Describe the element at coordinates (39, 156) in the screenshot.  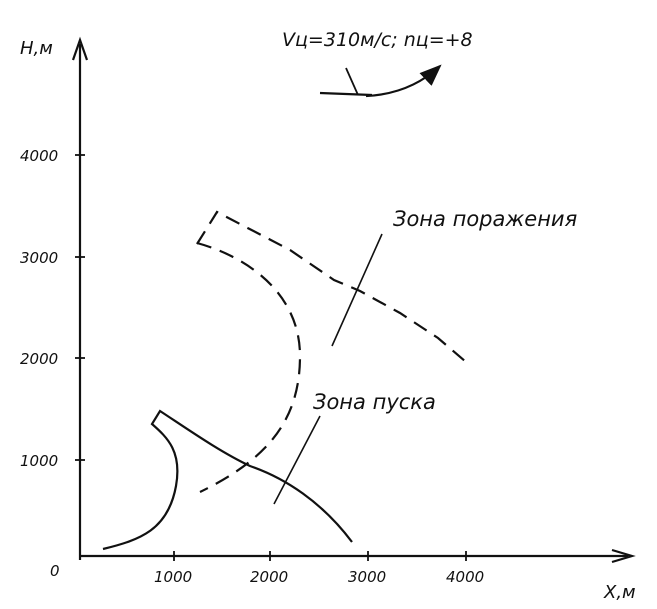
I see `y-tick-label: 4000` at that location.